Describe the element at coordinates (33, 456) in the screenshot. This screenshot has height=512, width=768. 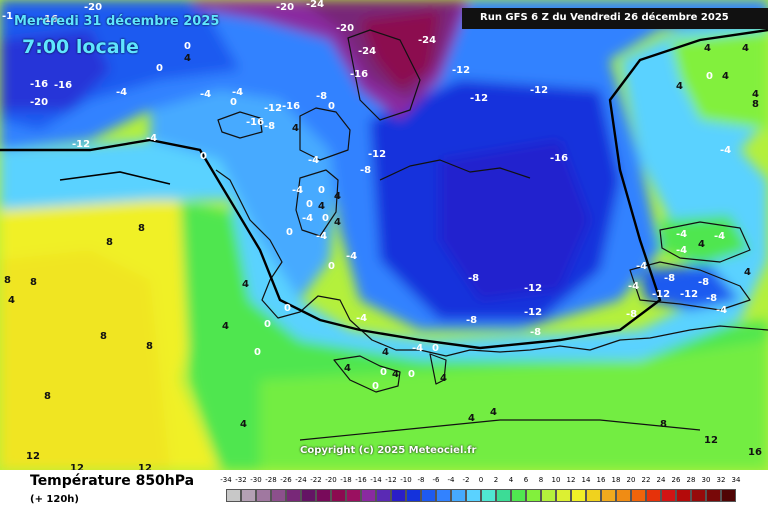
I see `isotherm-value-label: 12` at that location.